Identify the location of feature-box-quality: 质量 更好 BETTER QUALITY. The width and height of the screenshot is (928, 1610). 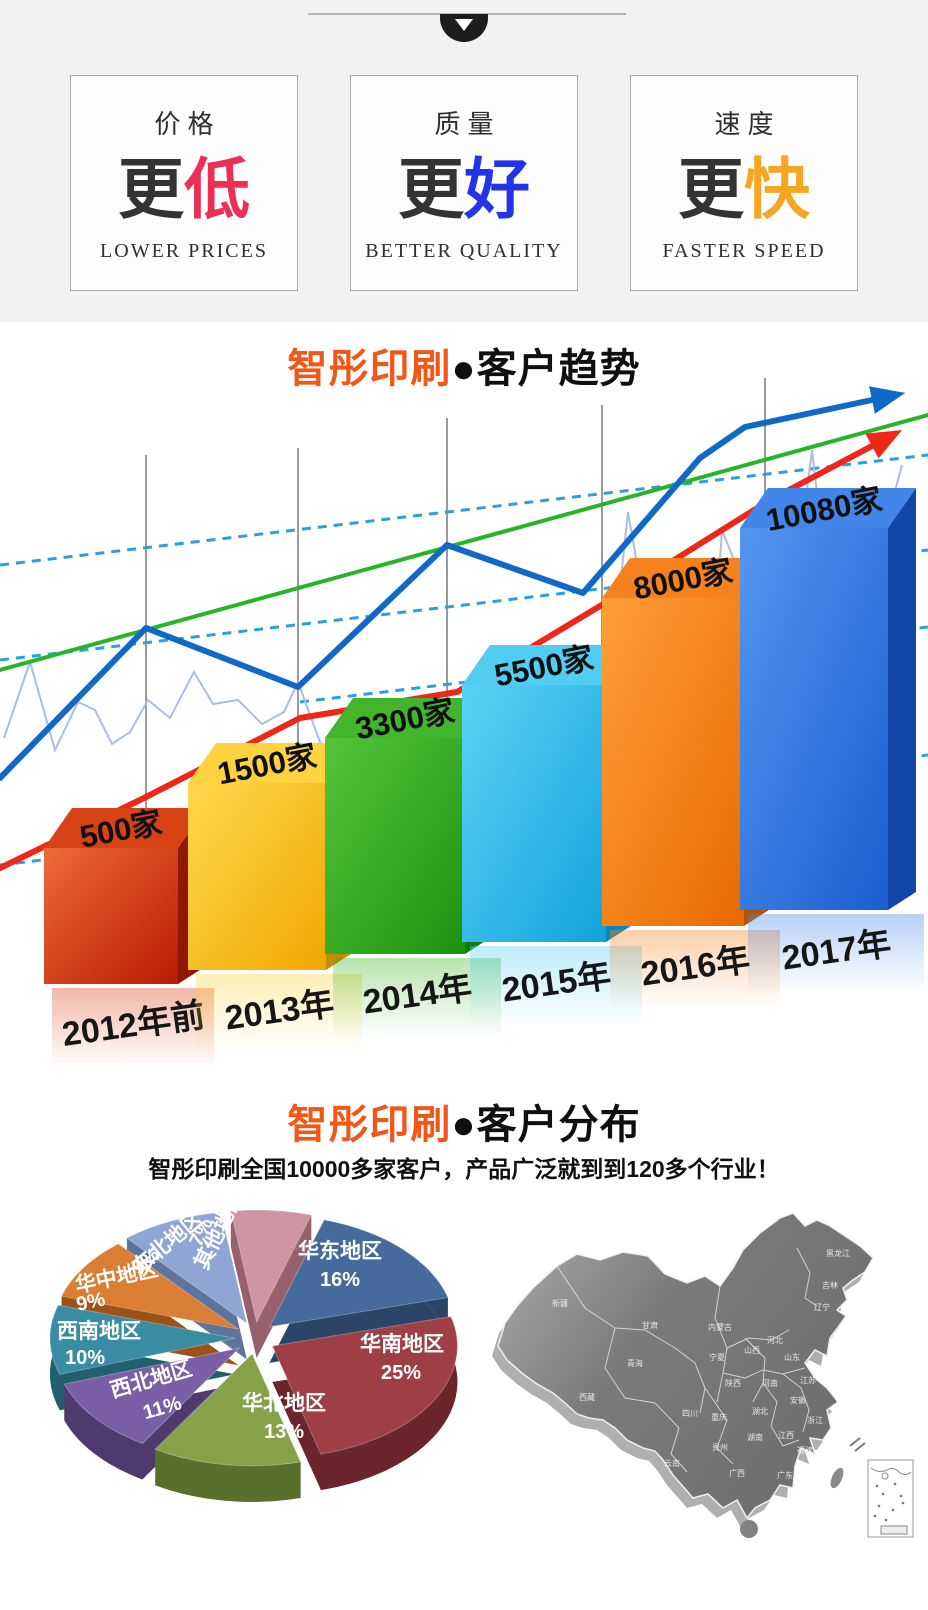
(464, 183).